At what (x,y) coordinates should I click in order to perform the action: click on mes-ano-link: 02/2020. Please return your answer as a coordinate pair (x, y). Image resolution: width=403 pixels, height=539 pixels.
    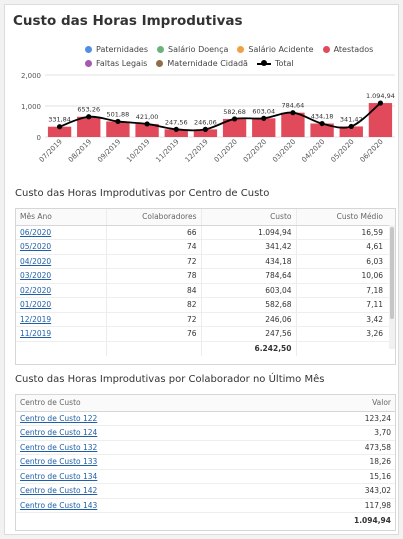
    Looking at the image, I should click on (36, 290).